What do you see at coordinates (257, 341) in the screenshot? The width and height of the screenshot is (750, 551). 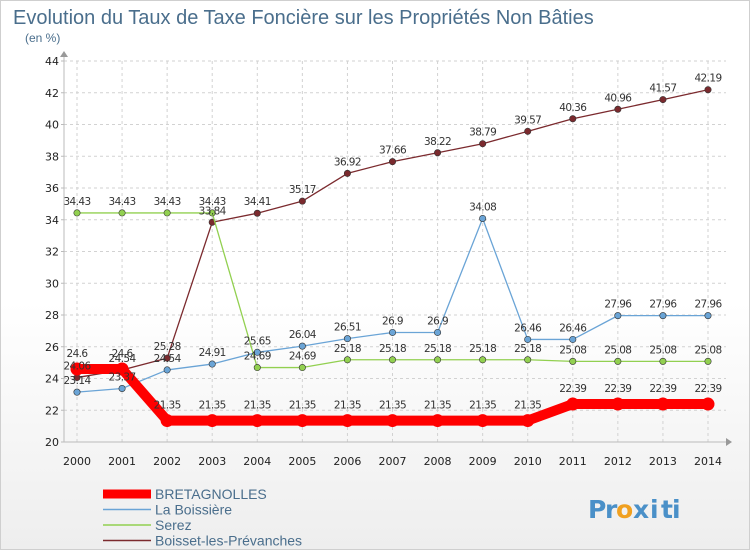 I see `data-label: 25.65` at bounding box center [257, 341].